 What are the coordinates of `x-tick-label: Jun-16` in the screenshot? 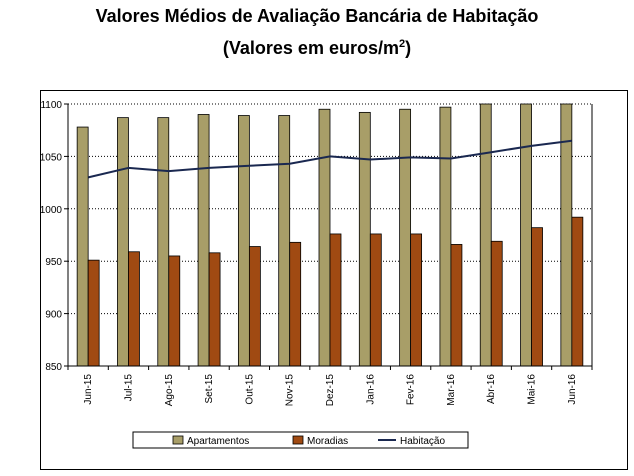 It's located at (572, 389).